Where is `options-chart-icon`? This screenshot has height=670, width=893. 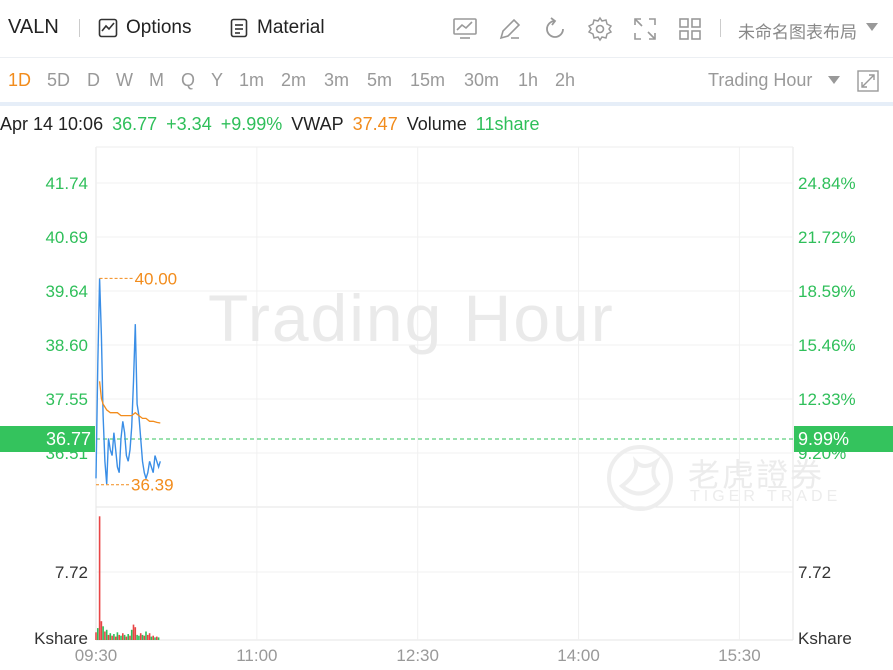
options-chart-icon is located at coordinates (108, 28).